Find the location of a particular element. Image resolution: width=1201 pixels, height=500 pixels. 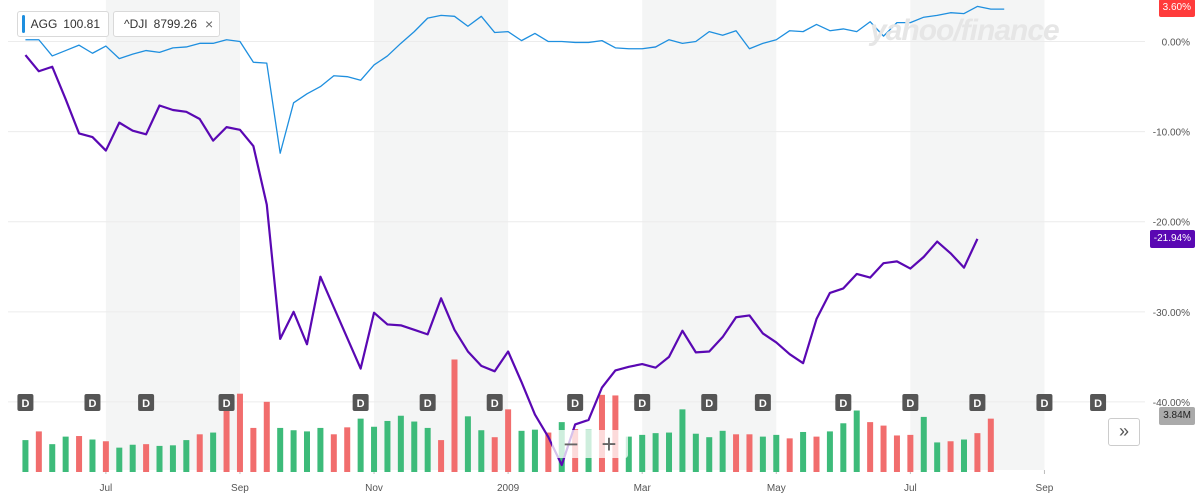

agg-value: 100.81 is located at coordinates (81, 24).